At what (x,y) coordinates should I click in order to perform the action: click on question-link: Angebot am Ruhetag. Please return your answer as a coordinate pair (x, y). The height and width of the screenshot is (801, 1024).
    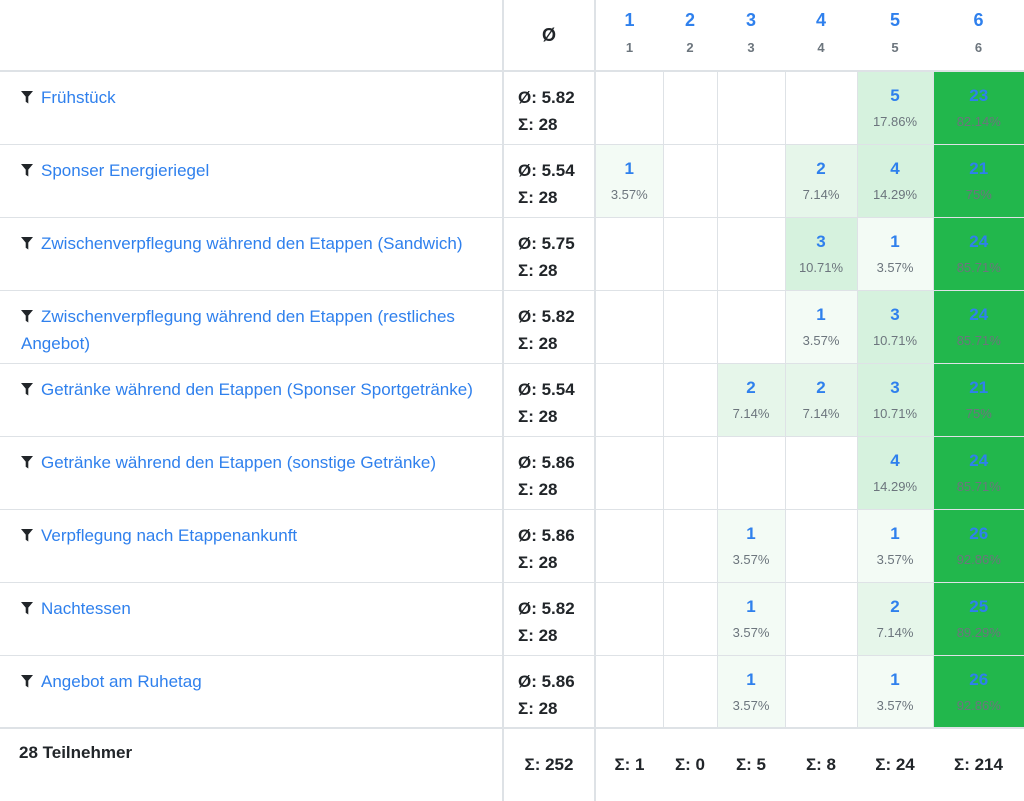
    Looking at the image, I should click on (121, 681).